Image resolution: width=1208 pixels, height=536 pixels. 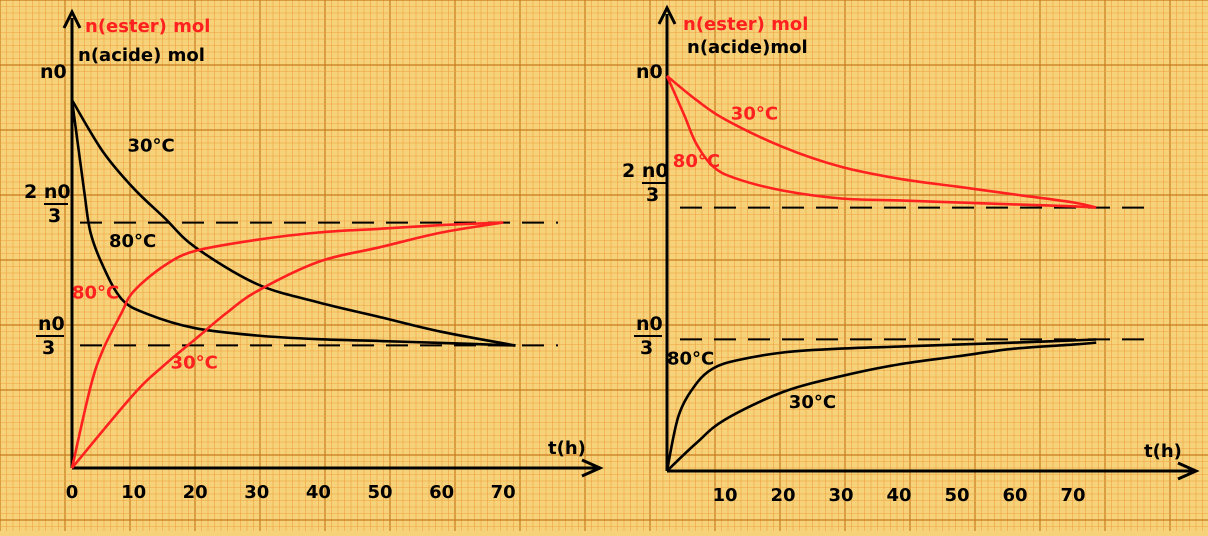 I want to click on x-tick-label: 0, so click(x=72, y=492).